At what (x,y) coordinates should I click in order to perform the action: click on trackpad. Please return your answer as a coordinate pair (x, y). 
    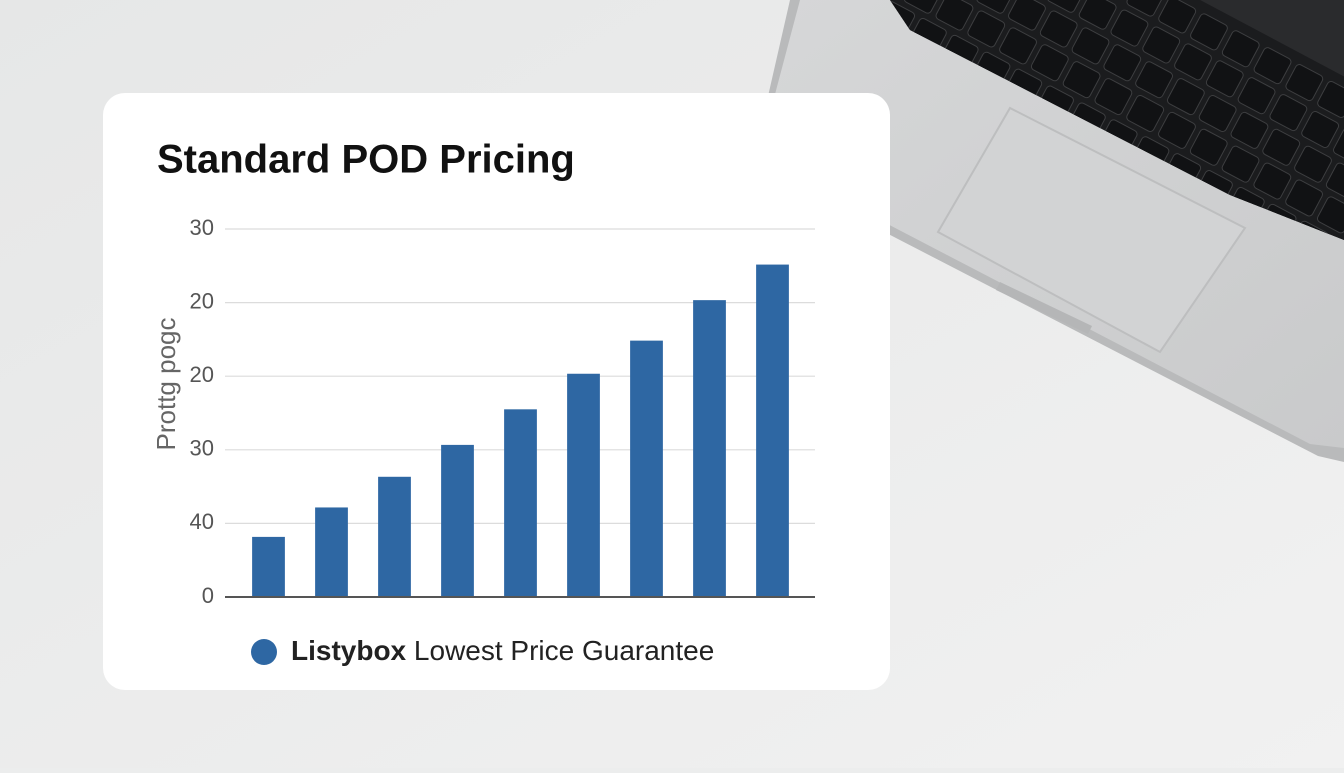
    Looking at the image, I should click on (1091, 230).